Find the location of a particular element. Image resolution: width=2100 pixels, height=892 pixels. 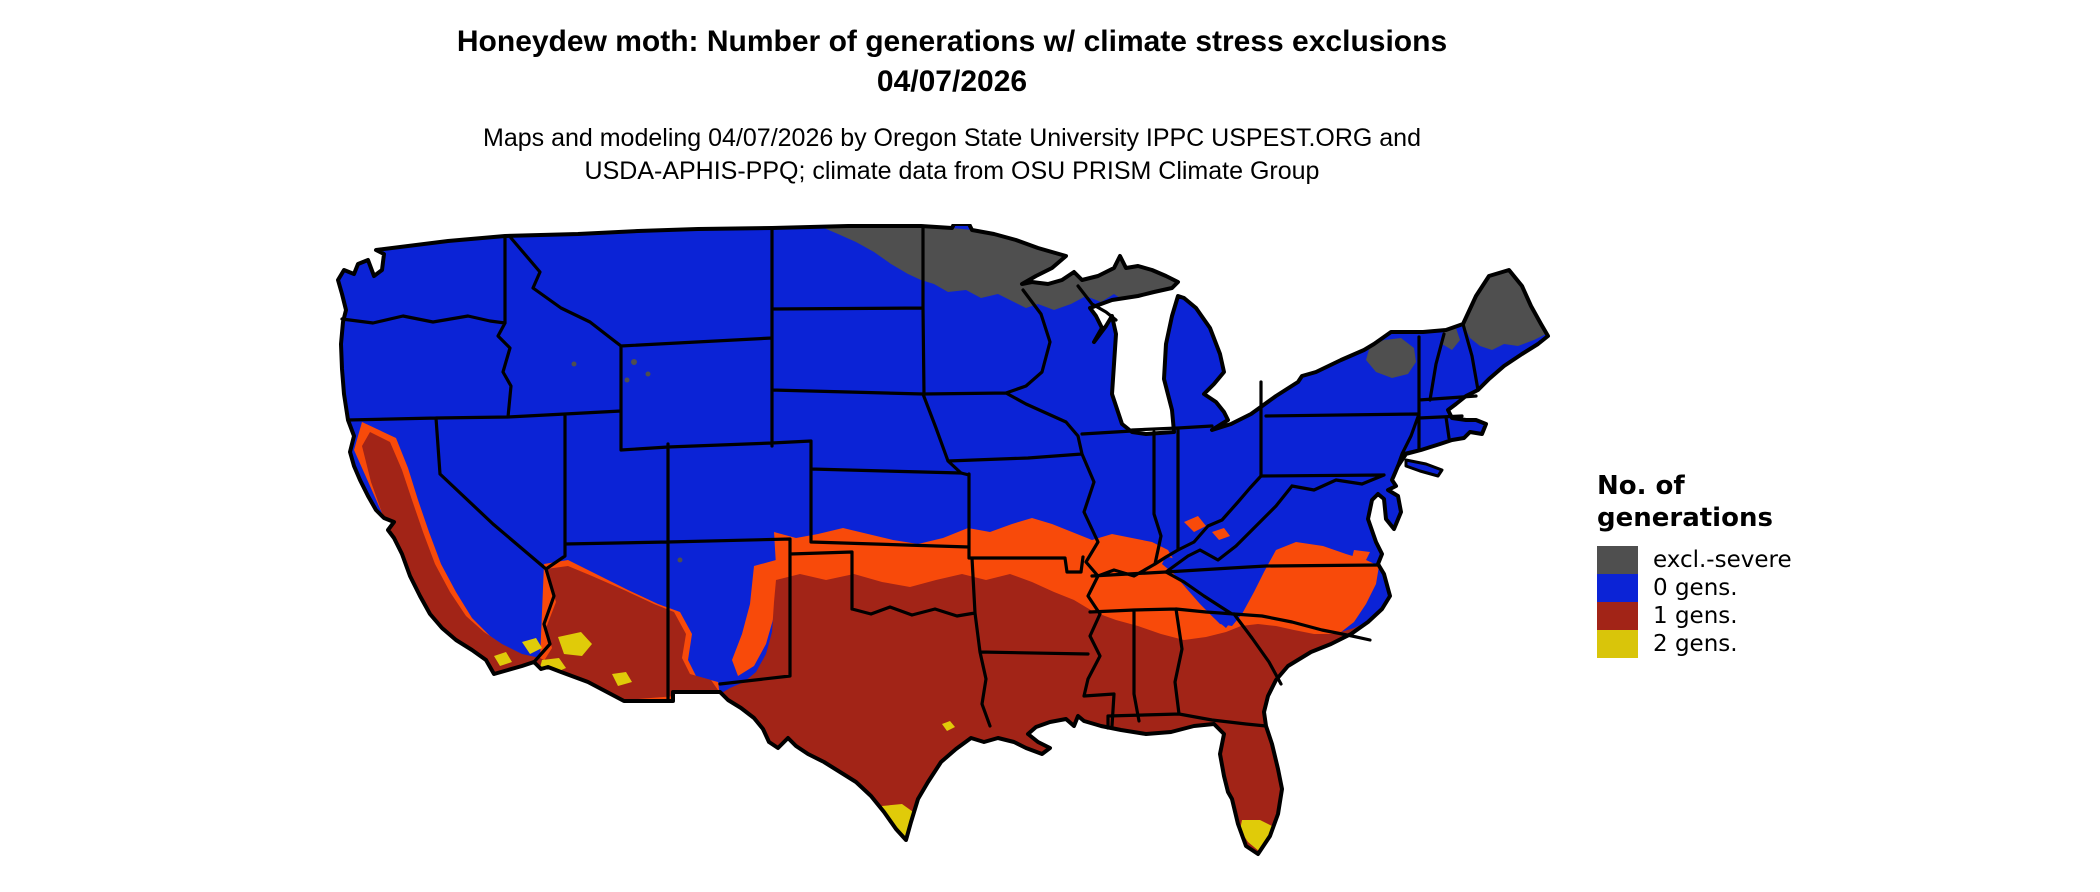

region-transition-new-mexico is located at coordinates (756, 618).